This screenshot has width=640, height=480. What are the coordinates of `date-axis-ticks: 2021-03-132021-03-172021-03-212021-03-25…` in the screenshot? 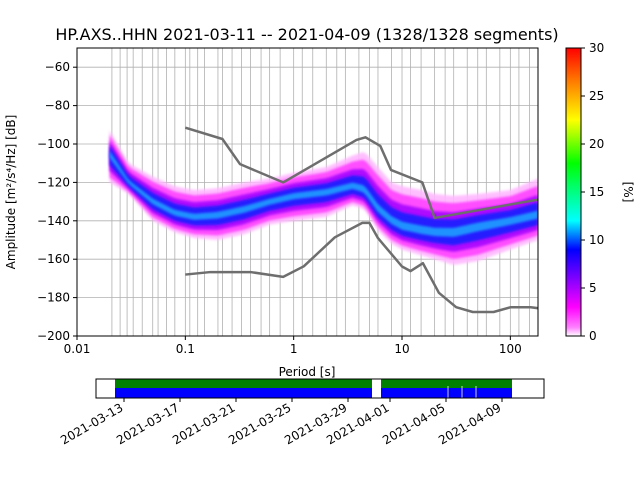 It's located at (281, 422).